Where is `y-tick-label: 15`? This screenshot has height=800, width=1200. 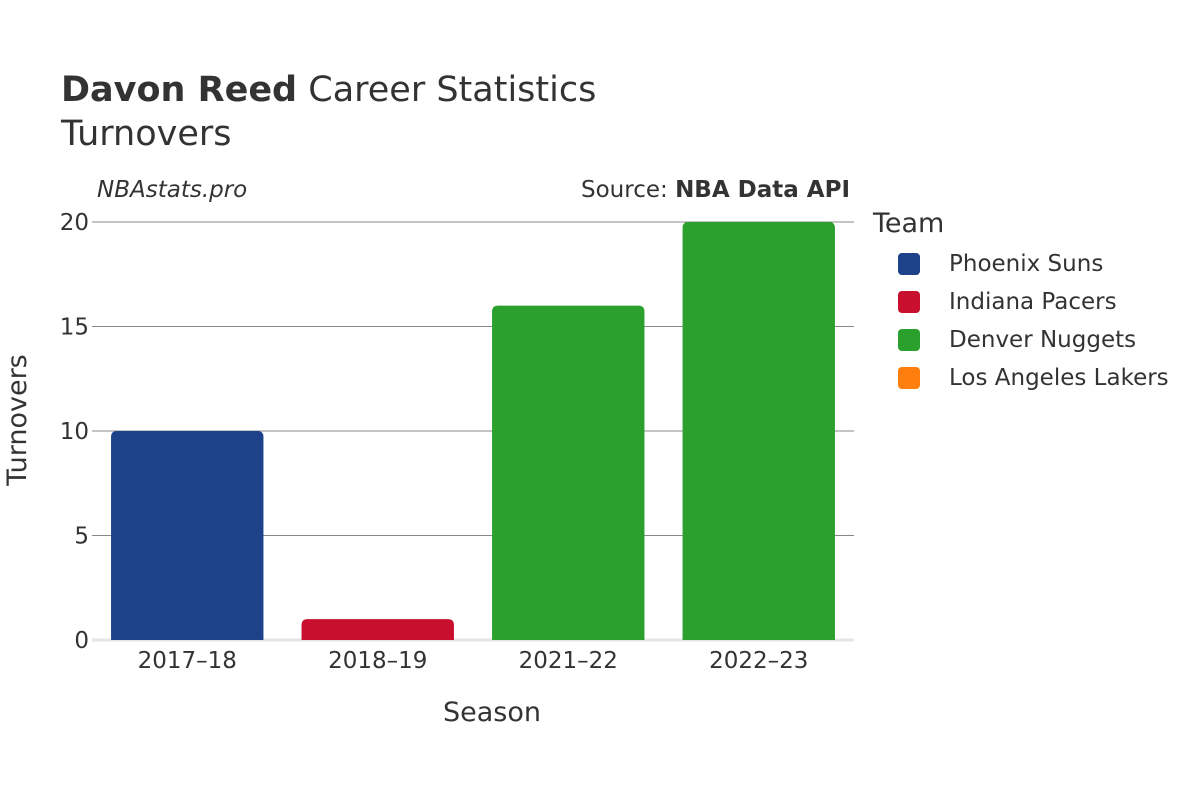
y-tick-label: 15 is located at coordinates (74, 328).